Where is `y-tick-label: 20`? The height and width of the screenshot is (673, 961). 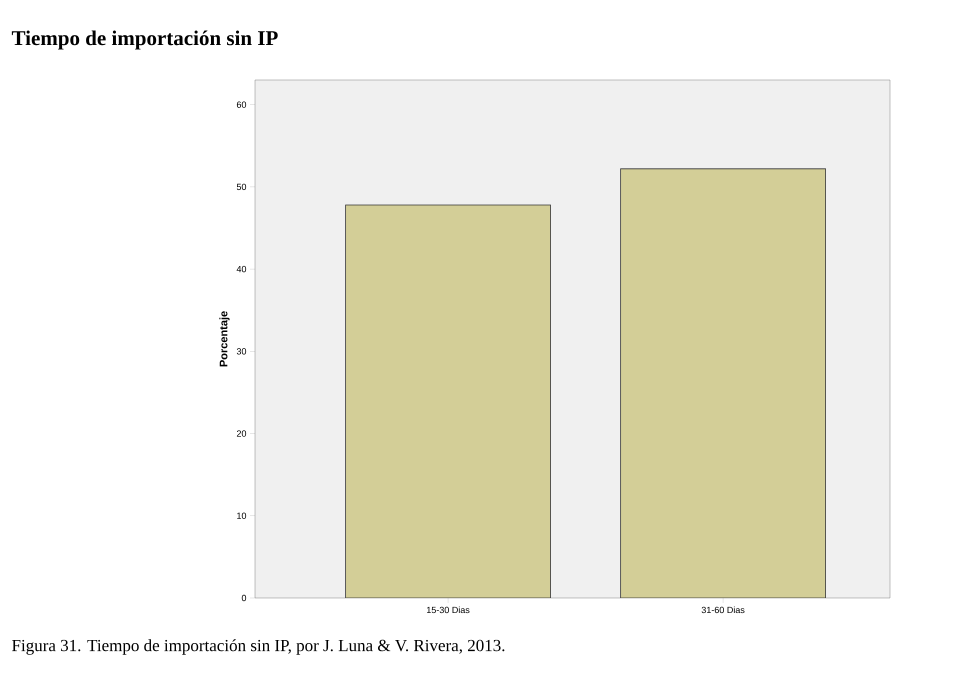 y-tick-label: 20 is located at coordinates (241, 433).